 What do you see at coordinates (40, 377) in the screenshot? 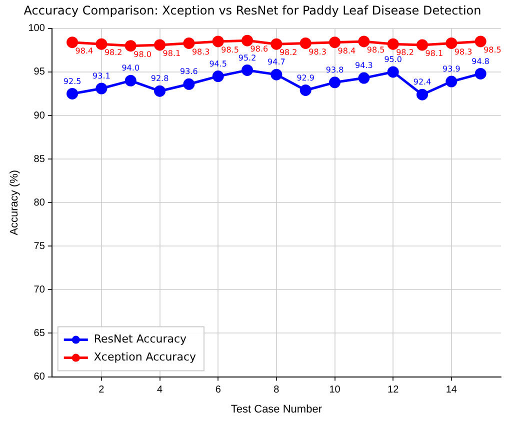
I see `y-tick-label: 60` at bounding box center [40, 377].